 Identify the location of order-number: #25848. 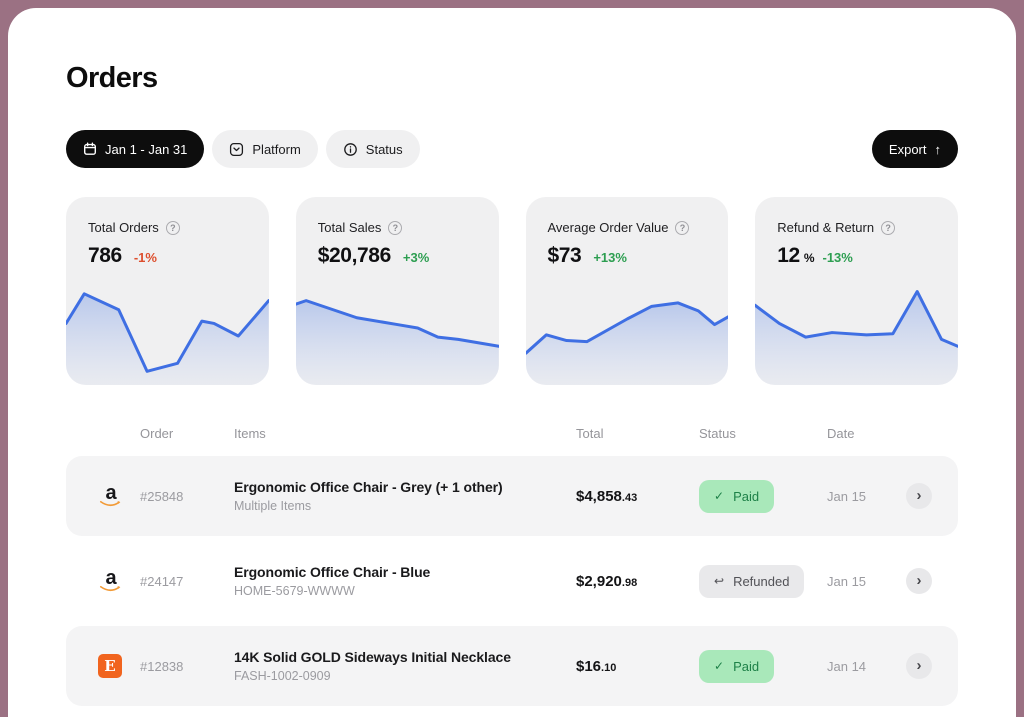
(162, 496).